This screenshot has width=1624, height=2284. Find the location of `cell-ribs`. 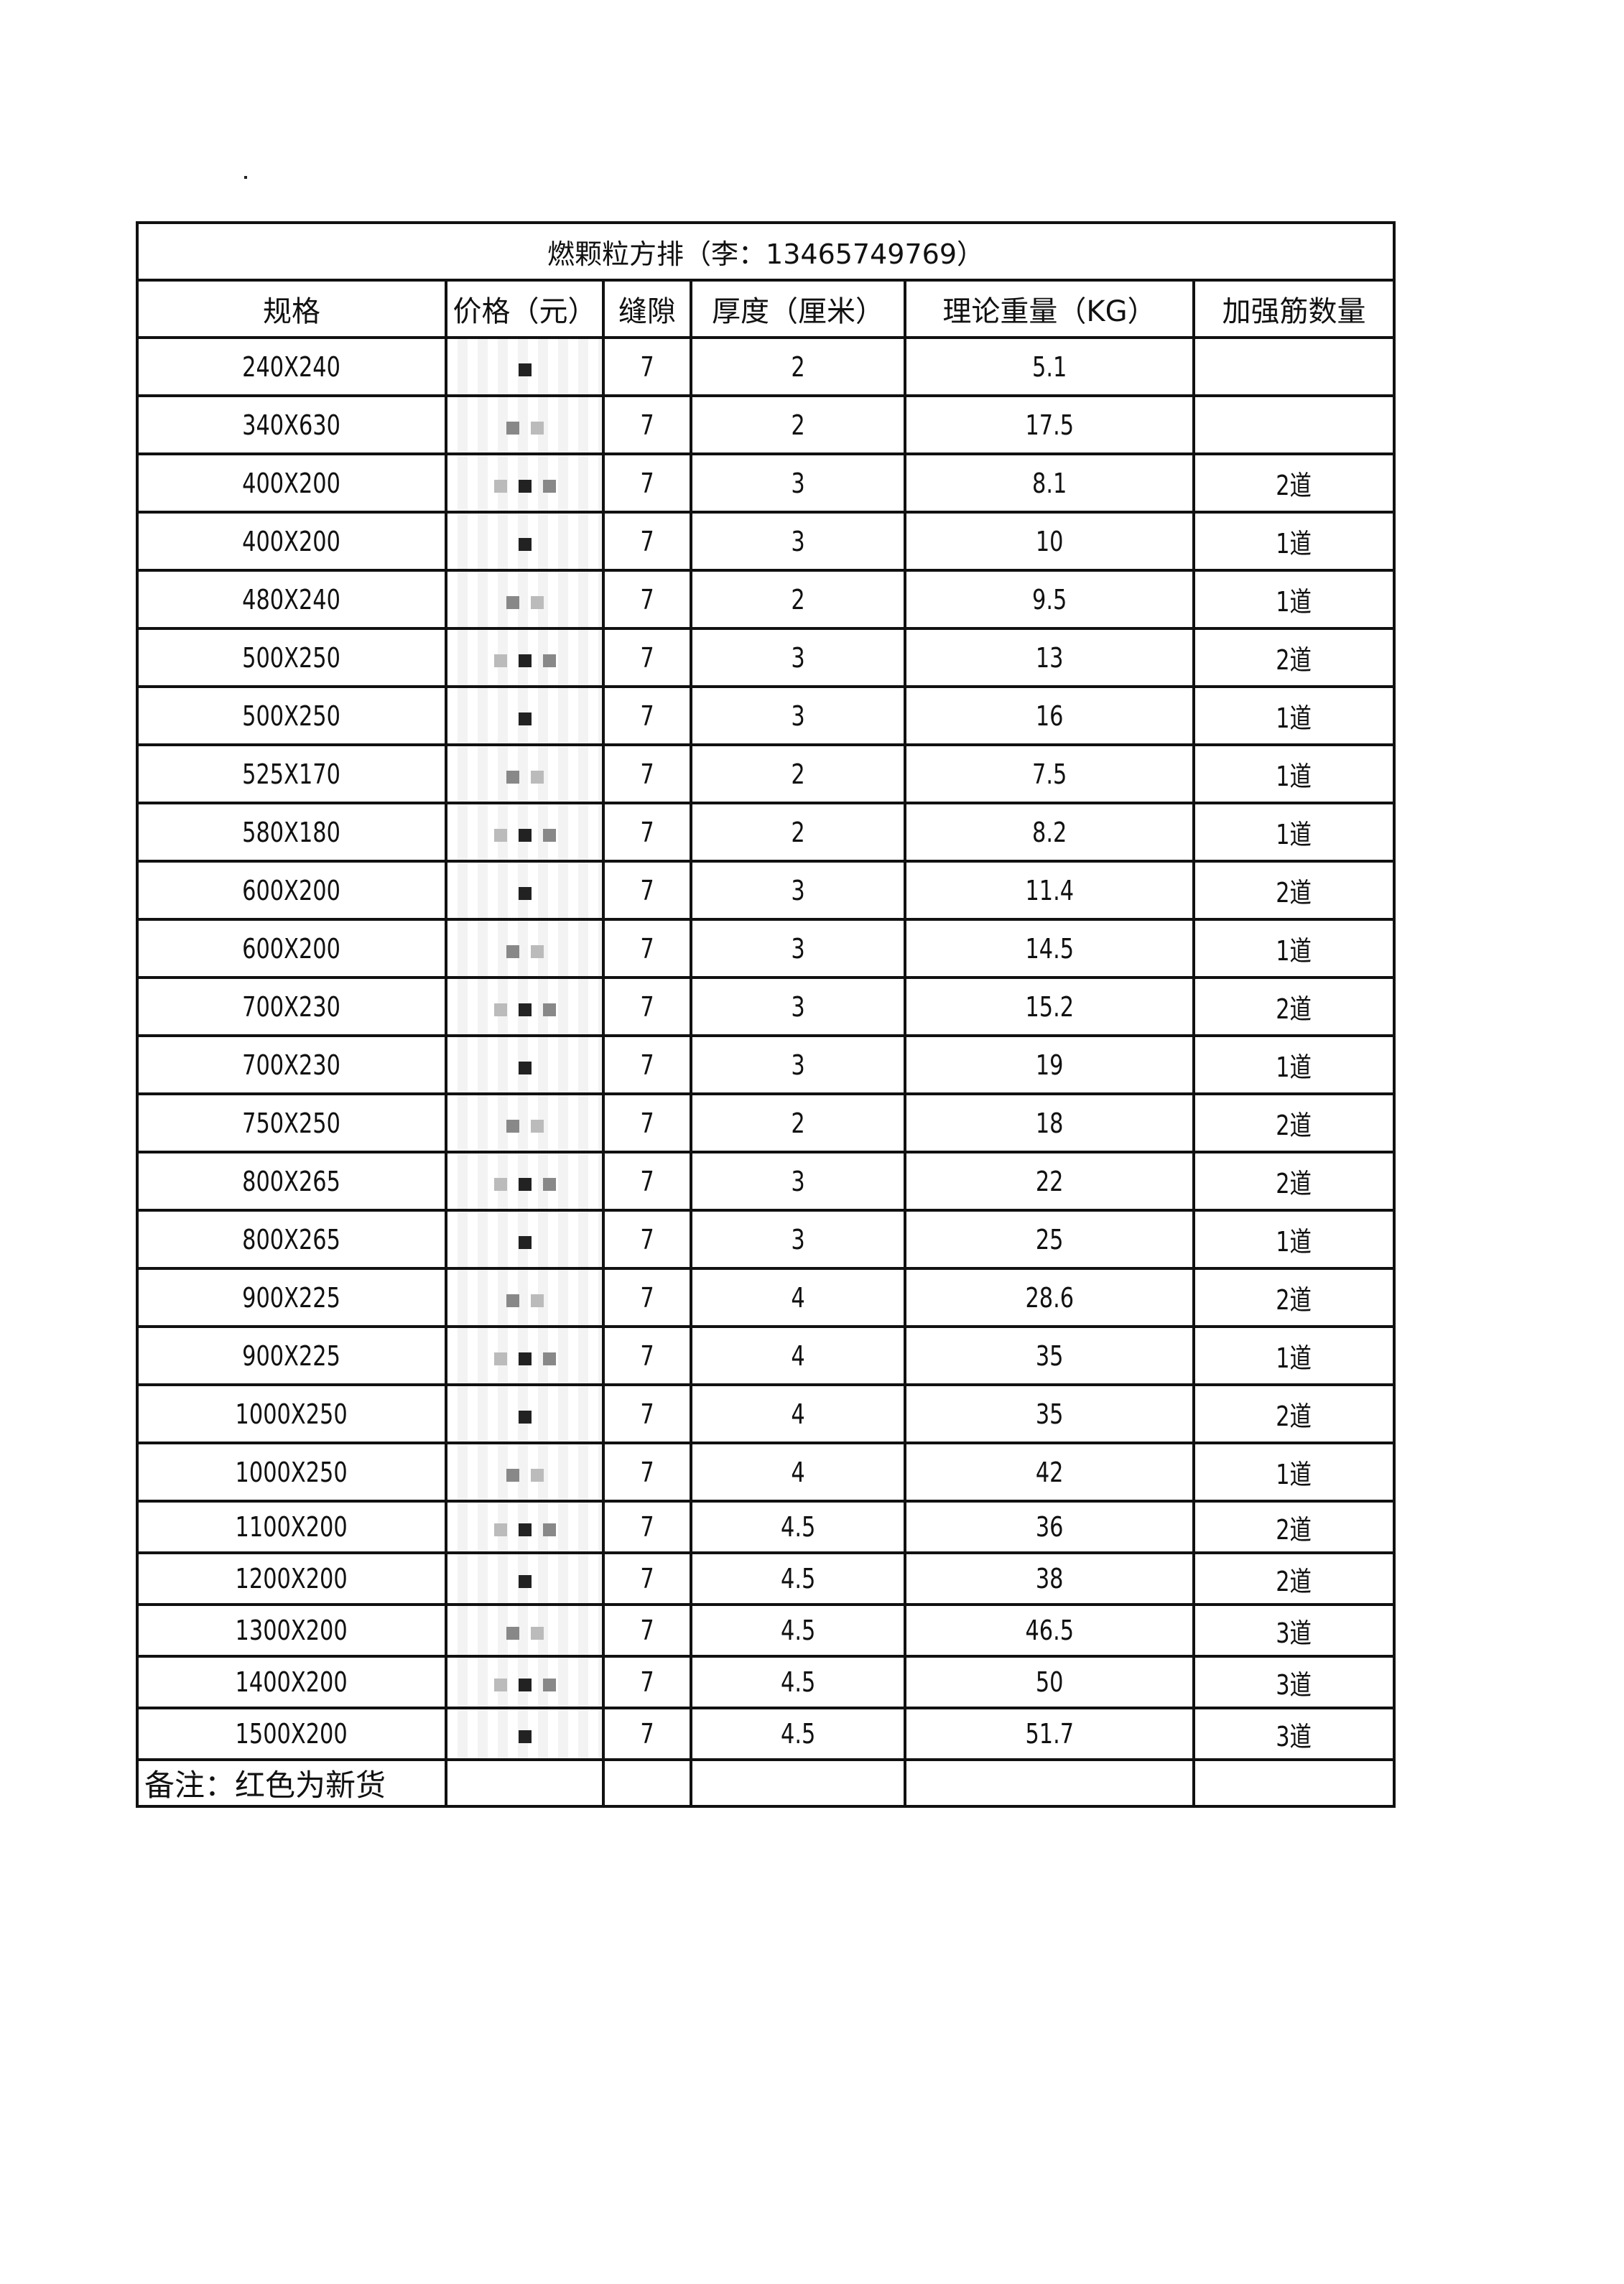

cell-ribs is located at coordinates (1294, 366).